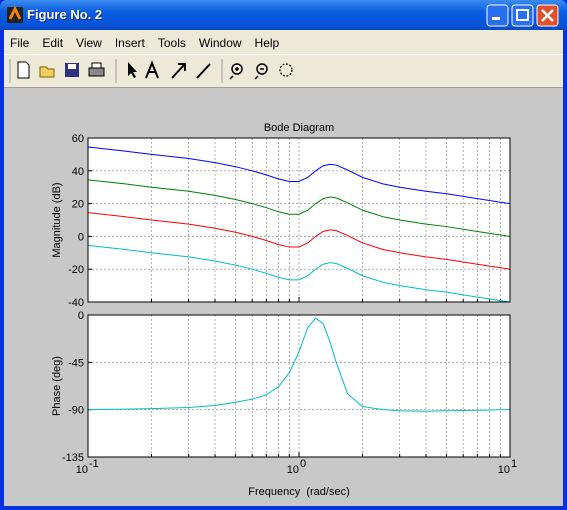  Describe the element at coordinates (129, 43) in the screenshot. I see `menu-item: Insert` at that location.